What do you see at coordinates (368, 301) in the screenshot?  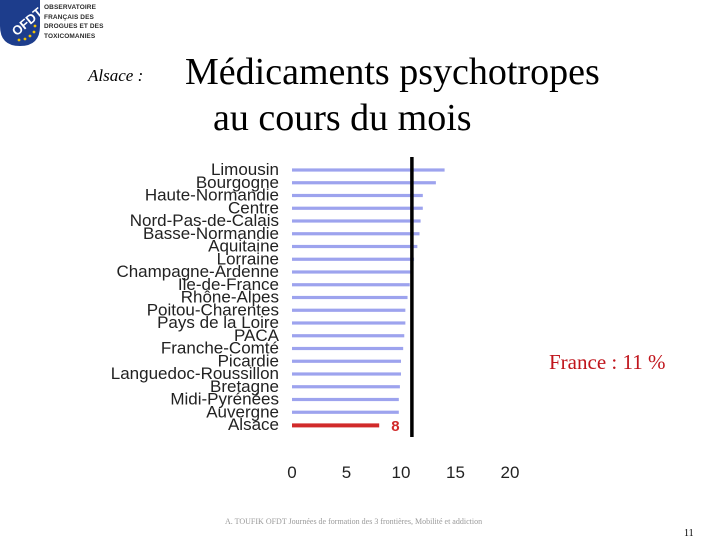 I see `bars: 8` at bounding box center [368, 301].